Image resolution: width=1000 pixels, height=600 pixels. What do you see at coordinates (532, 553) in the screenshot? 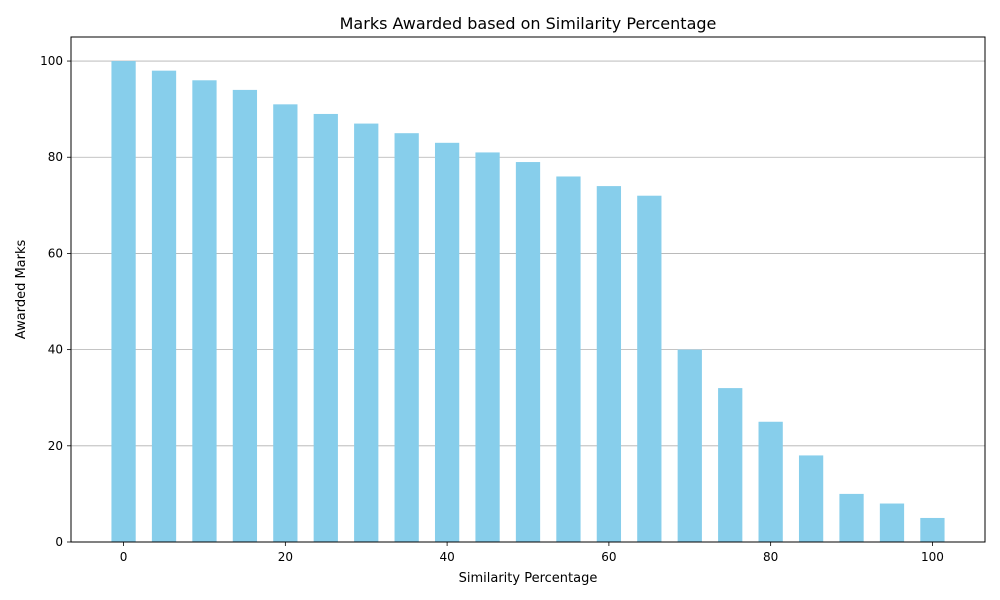
I see `x-ticks: 0 20 40 60 80 100` at bounding box center [532, 553].